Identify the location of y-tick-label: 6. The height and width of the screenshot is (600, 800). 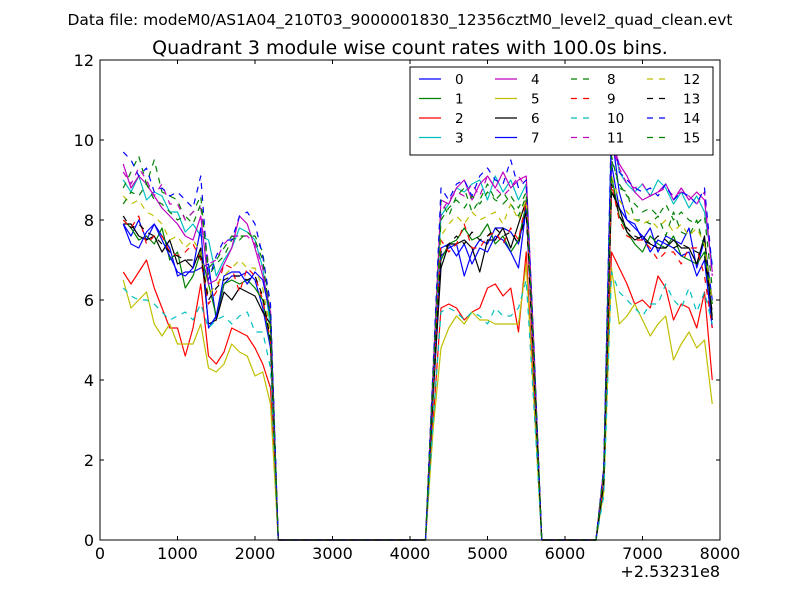
(89, 300).